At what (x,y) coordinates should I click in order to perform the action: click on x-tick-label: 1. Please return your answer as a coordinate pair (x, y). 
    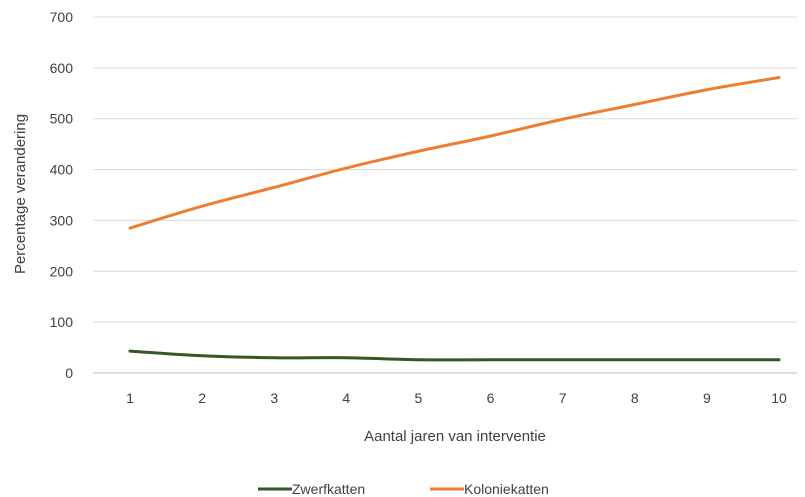
    Looking at the image, I should click on (130, 398).